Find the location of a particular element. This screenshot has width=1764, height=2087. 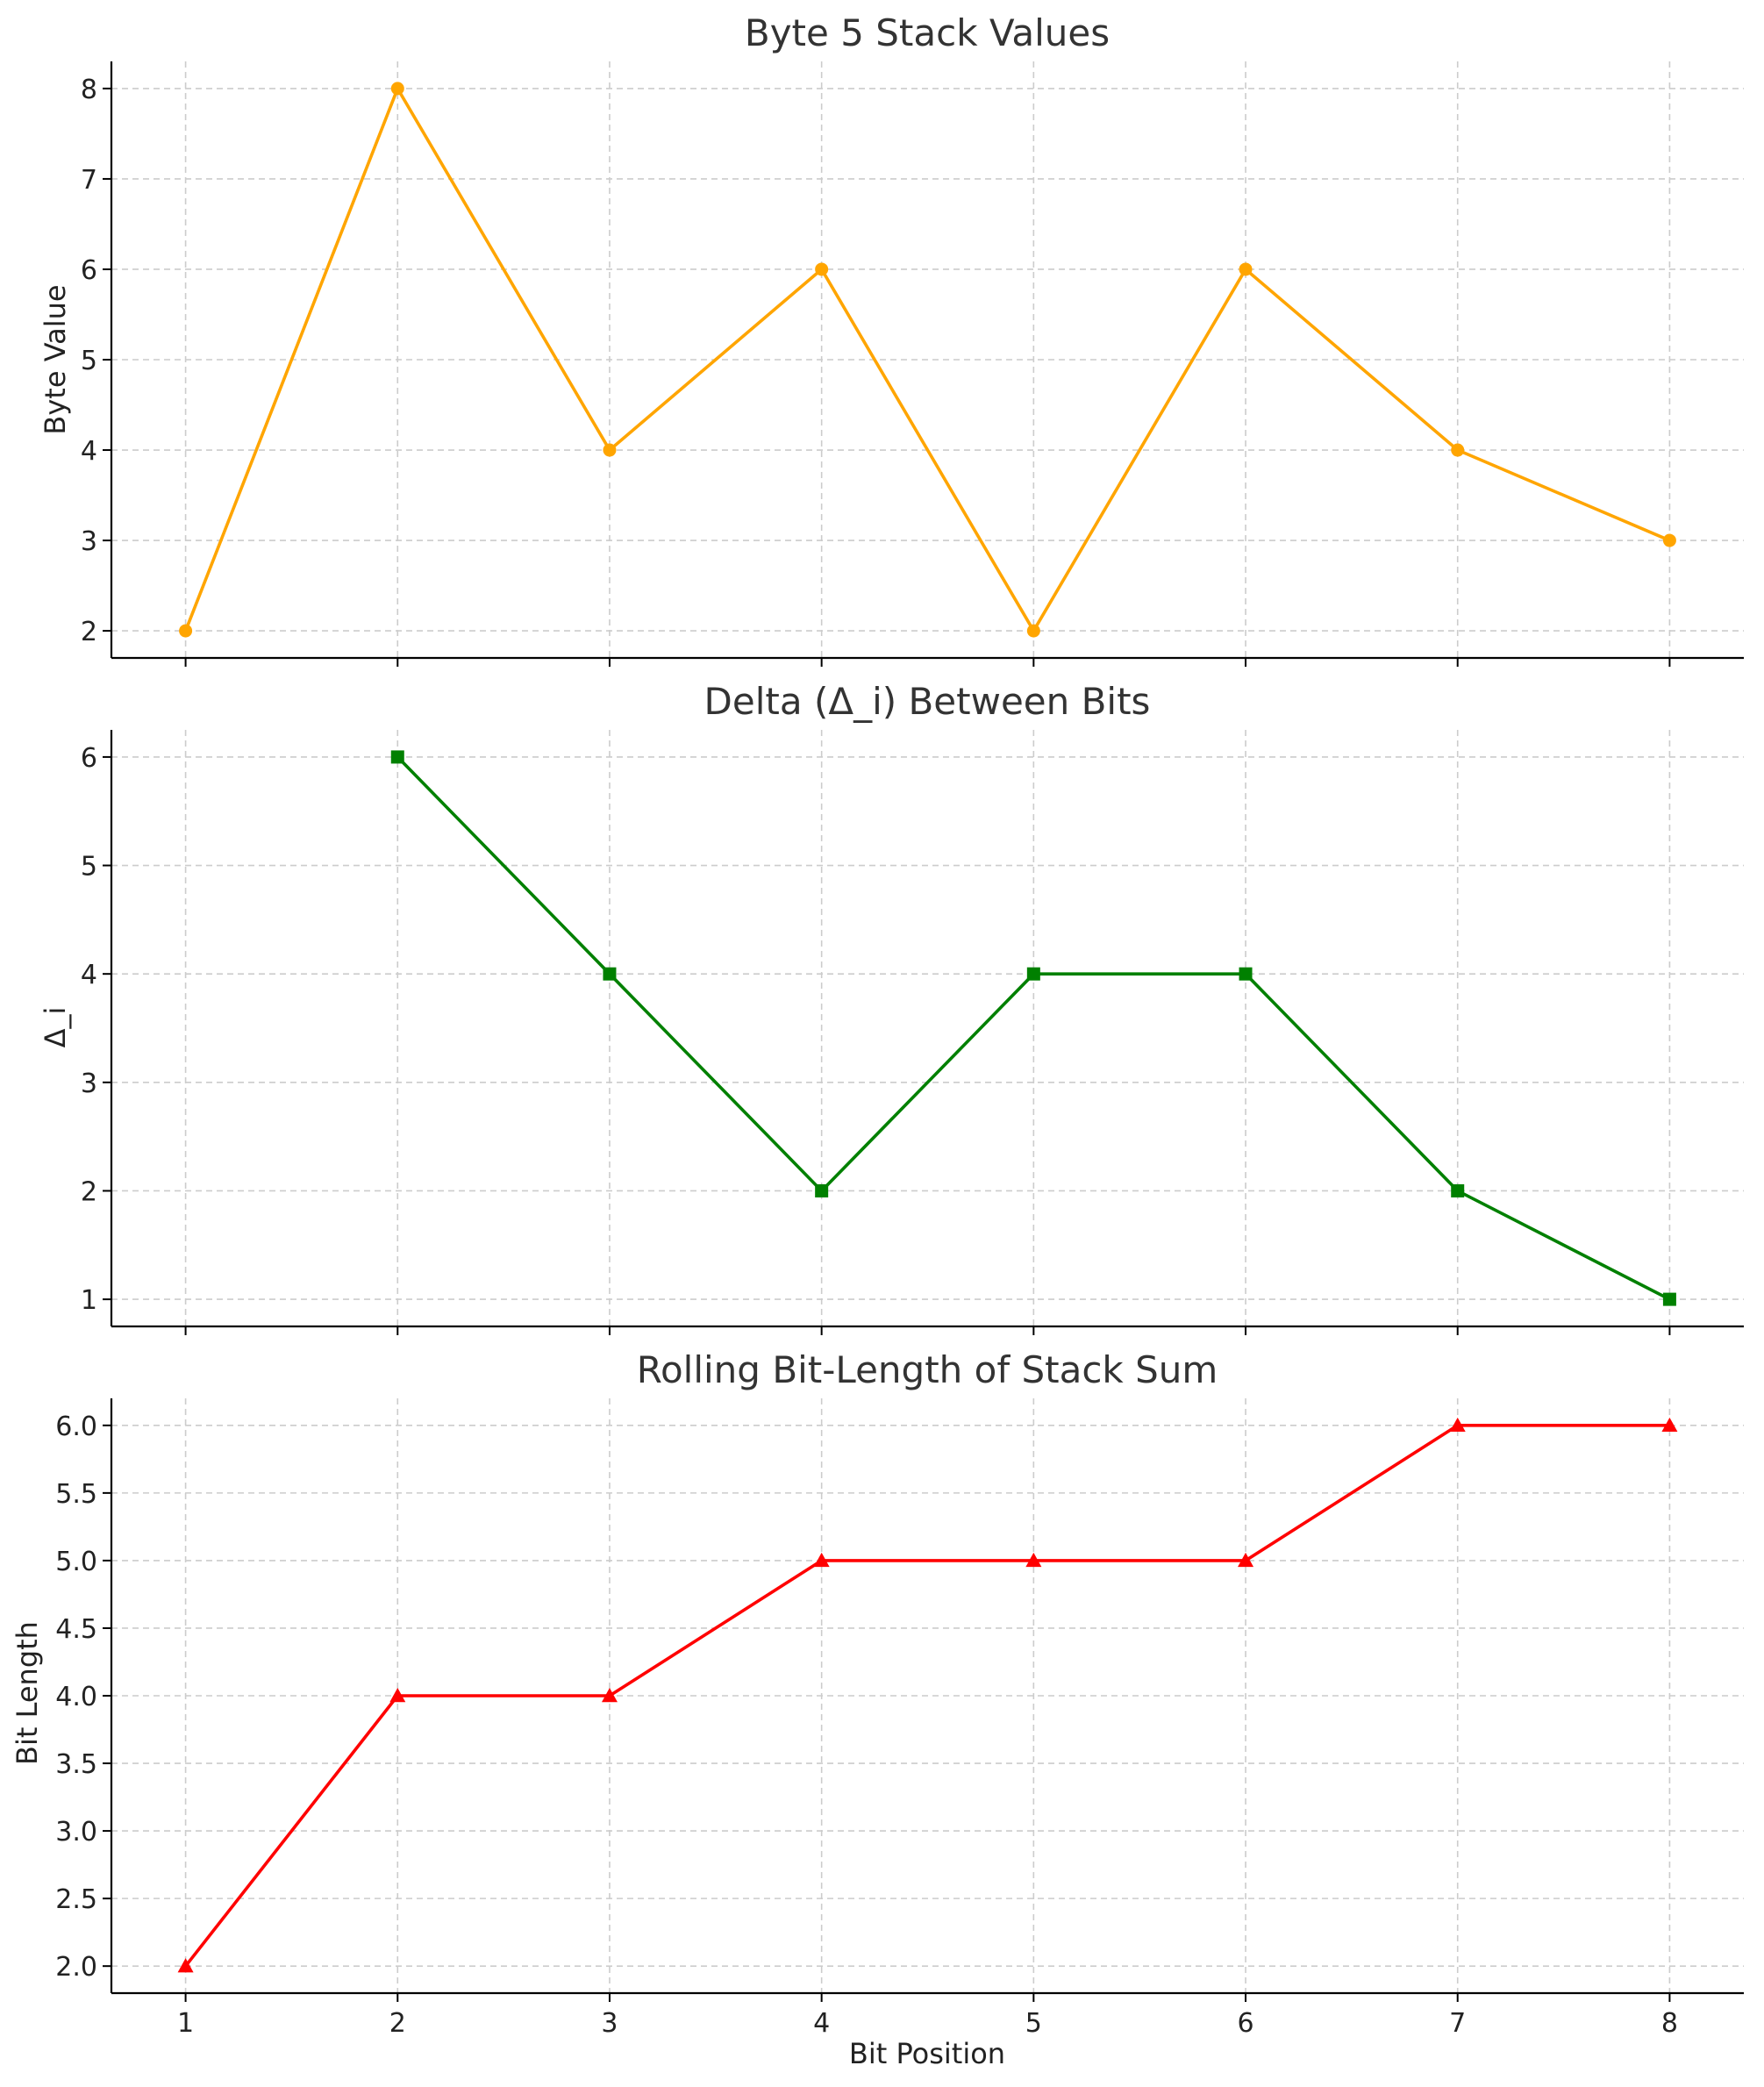

x-tick-label: 5 is located at coordinates (1033, 2024).